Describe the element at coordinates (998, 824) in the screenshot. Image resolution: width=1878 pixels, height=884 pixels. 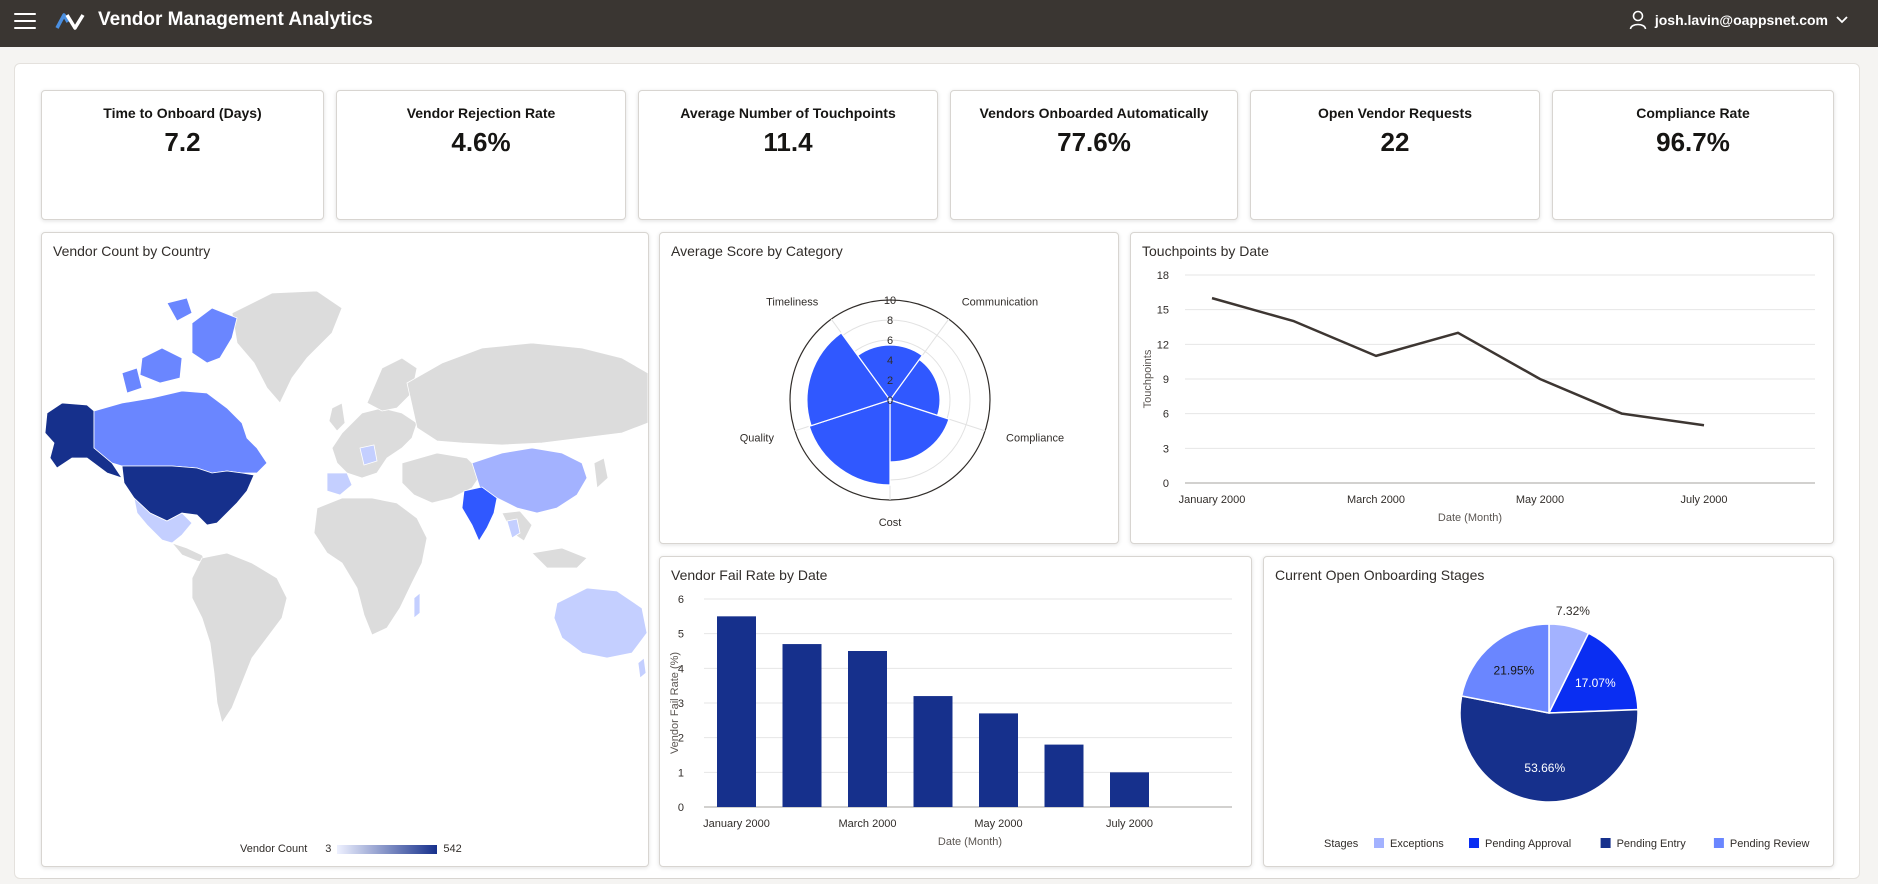
I see `bar-x-tick-label: May 2000` at that location.